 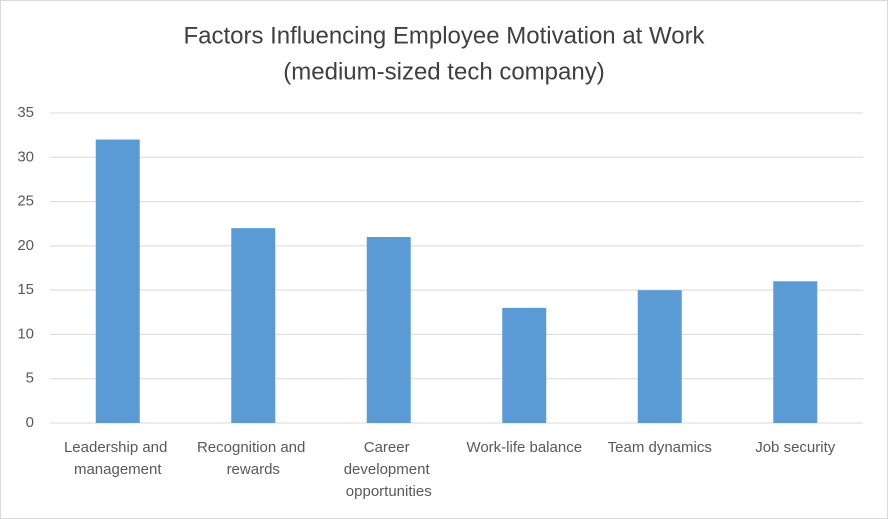 I want to click on x-tick-label: Job security, so click(x=795, y=447).